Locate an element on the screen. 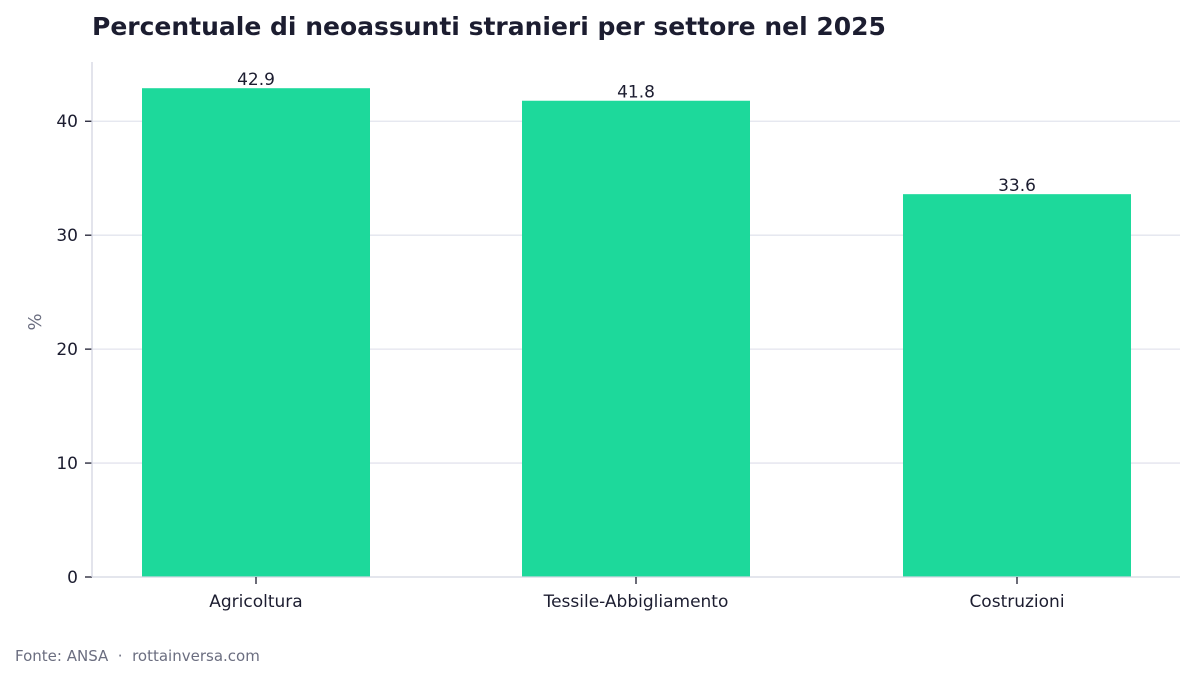 Image resolution: width=1195 pixels, height=678 pixels. x-tick-label: Costruzioni is located at coordinates (1016, 602).